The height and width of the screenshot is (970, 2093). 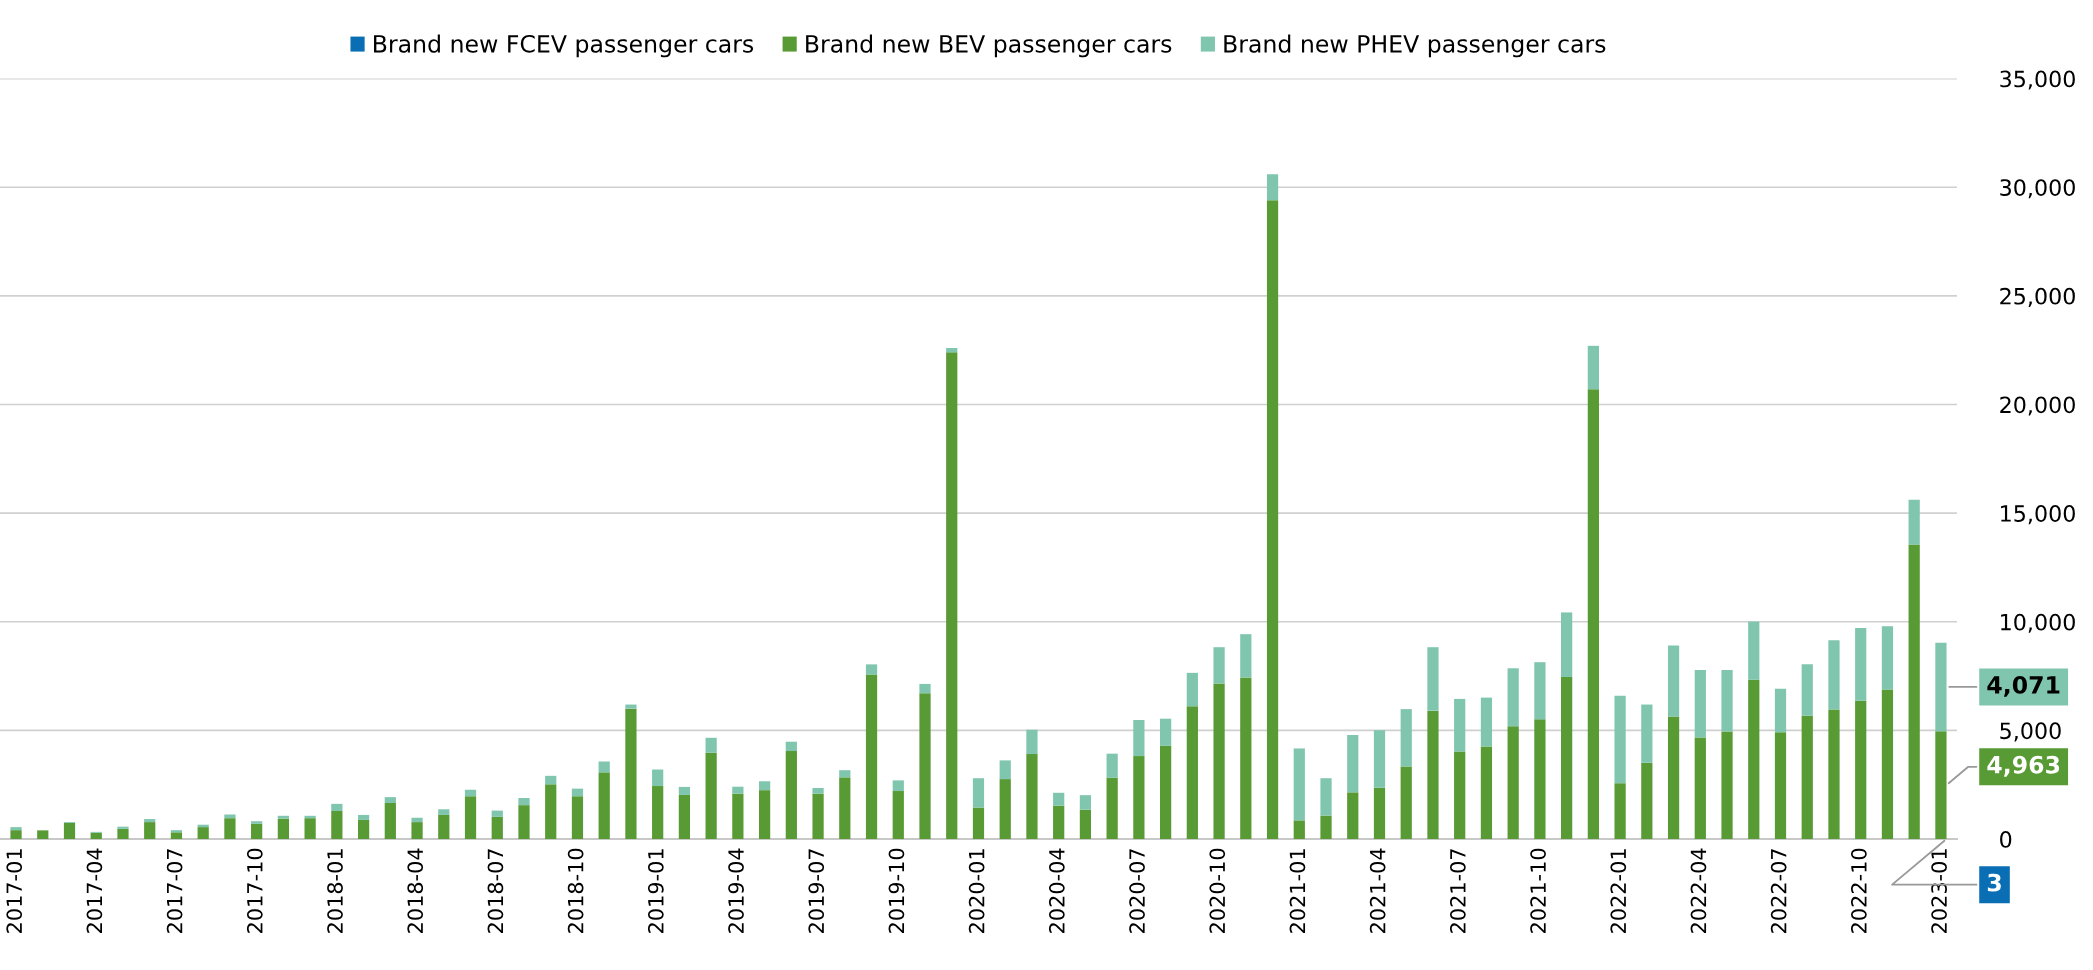 What do you see at coordinates (564, 46) in the screenshot?
I see `legend-label: Brand new FCEV passenger cars` at bounding box center [564, 46].